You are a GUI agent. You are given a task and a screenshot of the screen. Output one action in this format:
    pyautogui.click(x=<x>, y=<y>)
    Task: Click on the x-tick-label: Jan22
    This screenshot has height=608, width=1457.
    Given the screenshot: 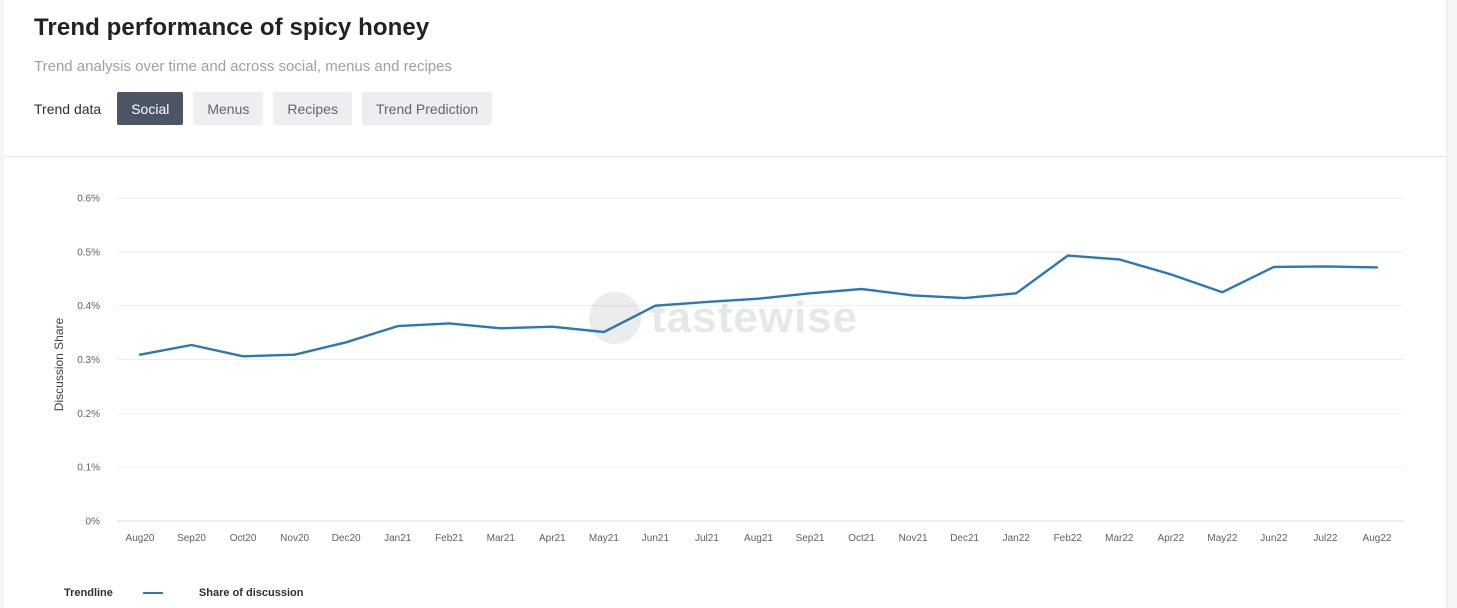 What is the action you would take?
    pyautogui.click(x=1017, y=538)
    